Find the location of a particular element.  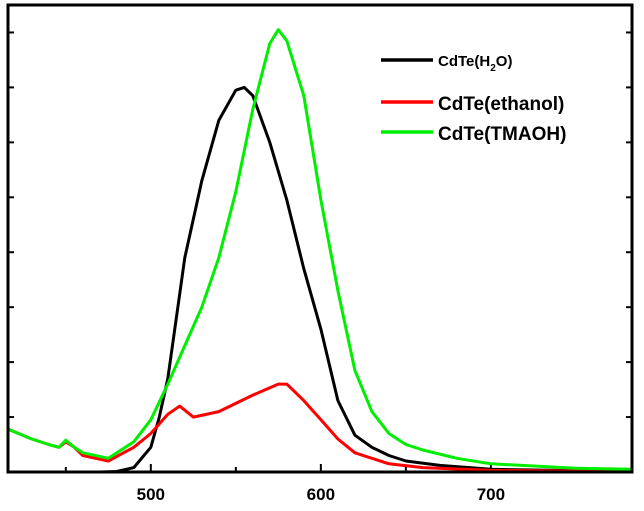

legend-label-tmaoh: CdTe(TMAOH) is located at coordinates (502, 134).